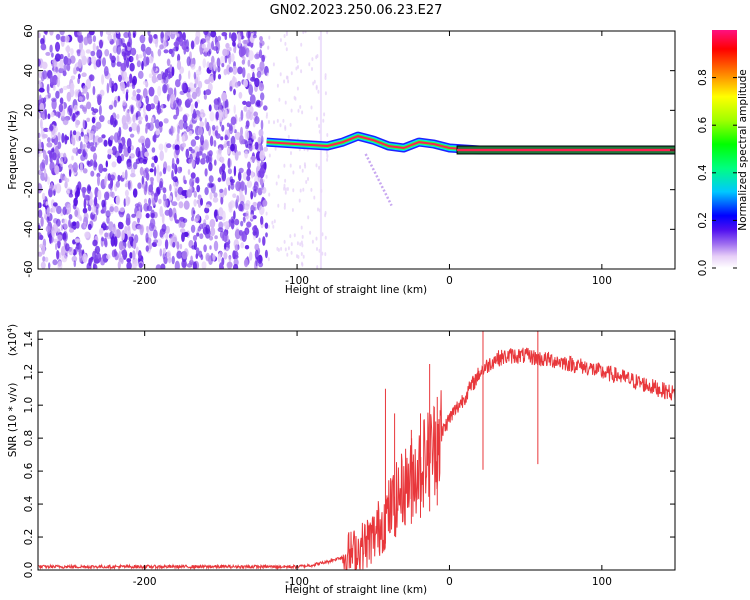 This screenshot has width=750, height=600. I want to click on x-tick-label: 100, so click(602, 281).